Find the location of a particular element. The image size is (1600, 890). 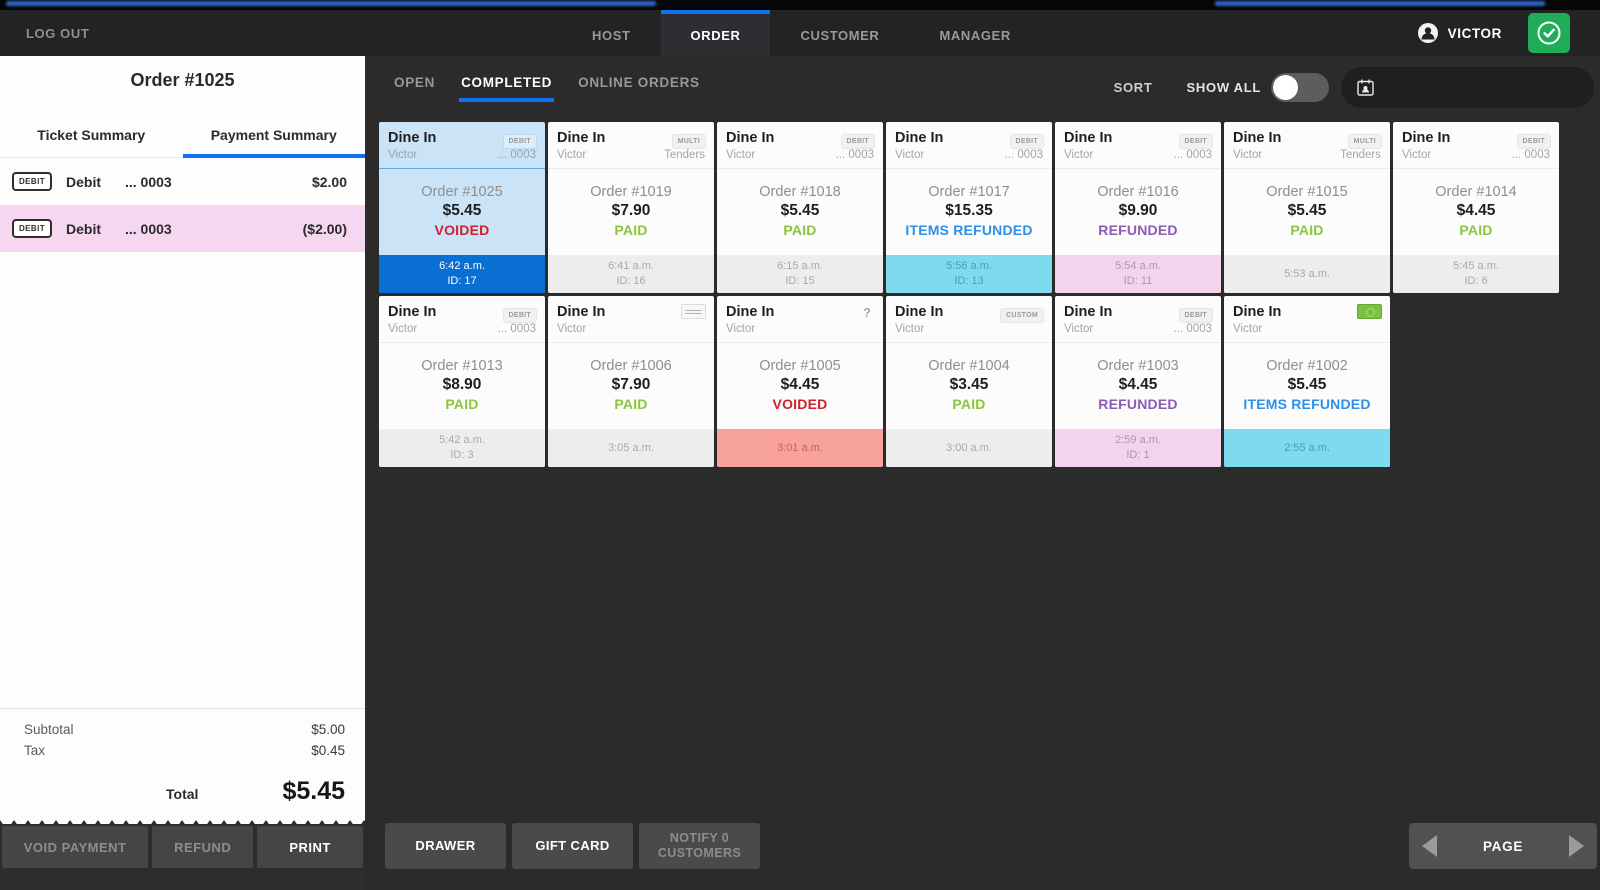

tab-active-underline is located at coordinates (639, 100).